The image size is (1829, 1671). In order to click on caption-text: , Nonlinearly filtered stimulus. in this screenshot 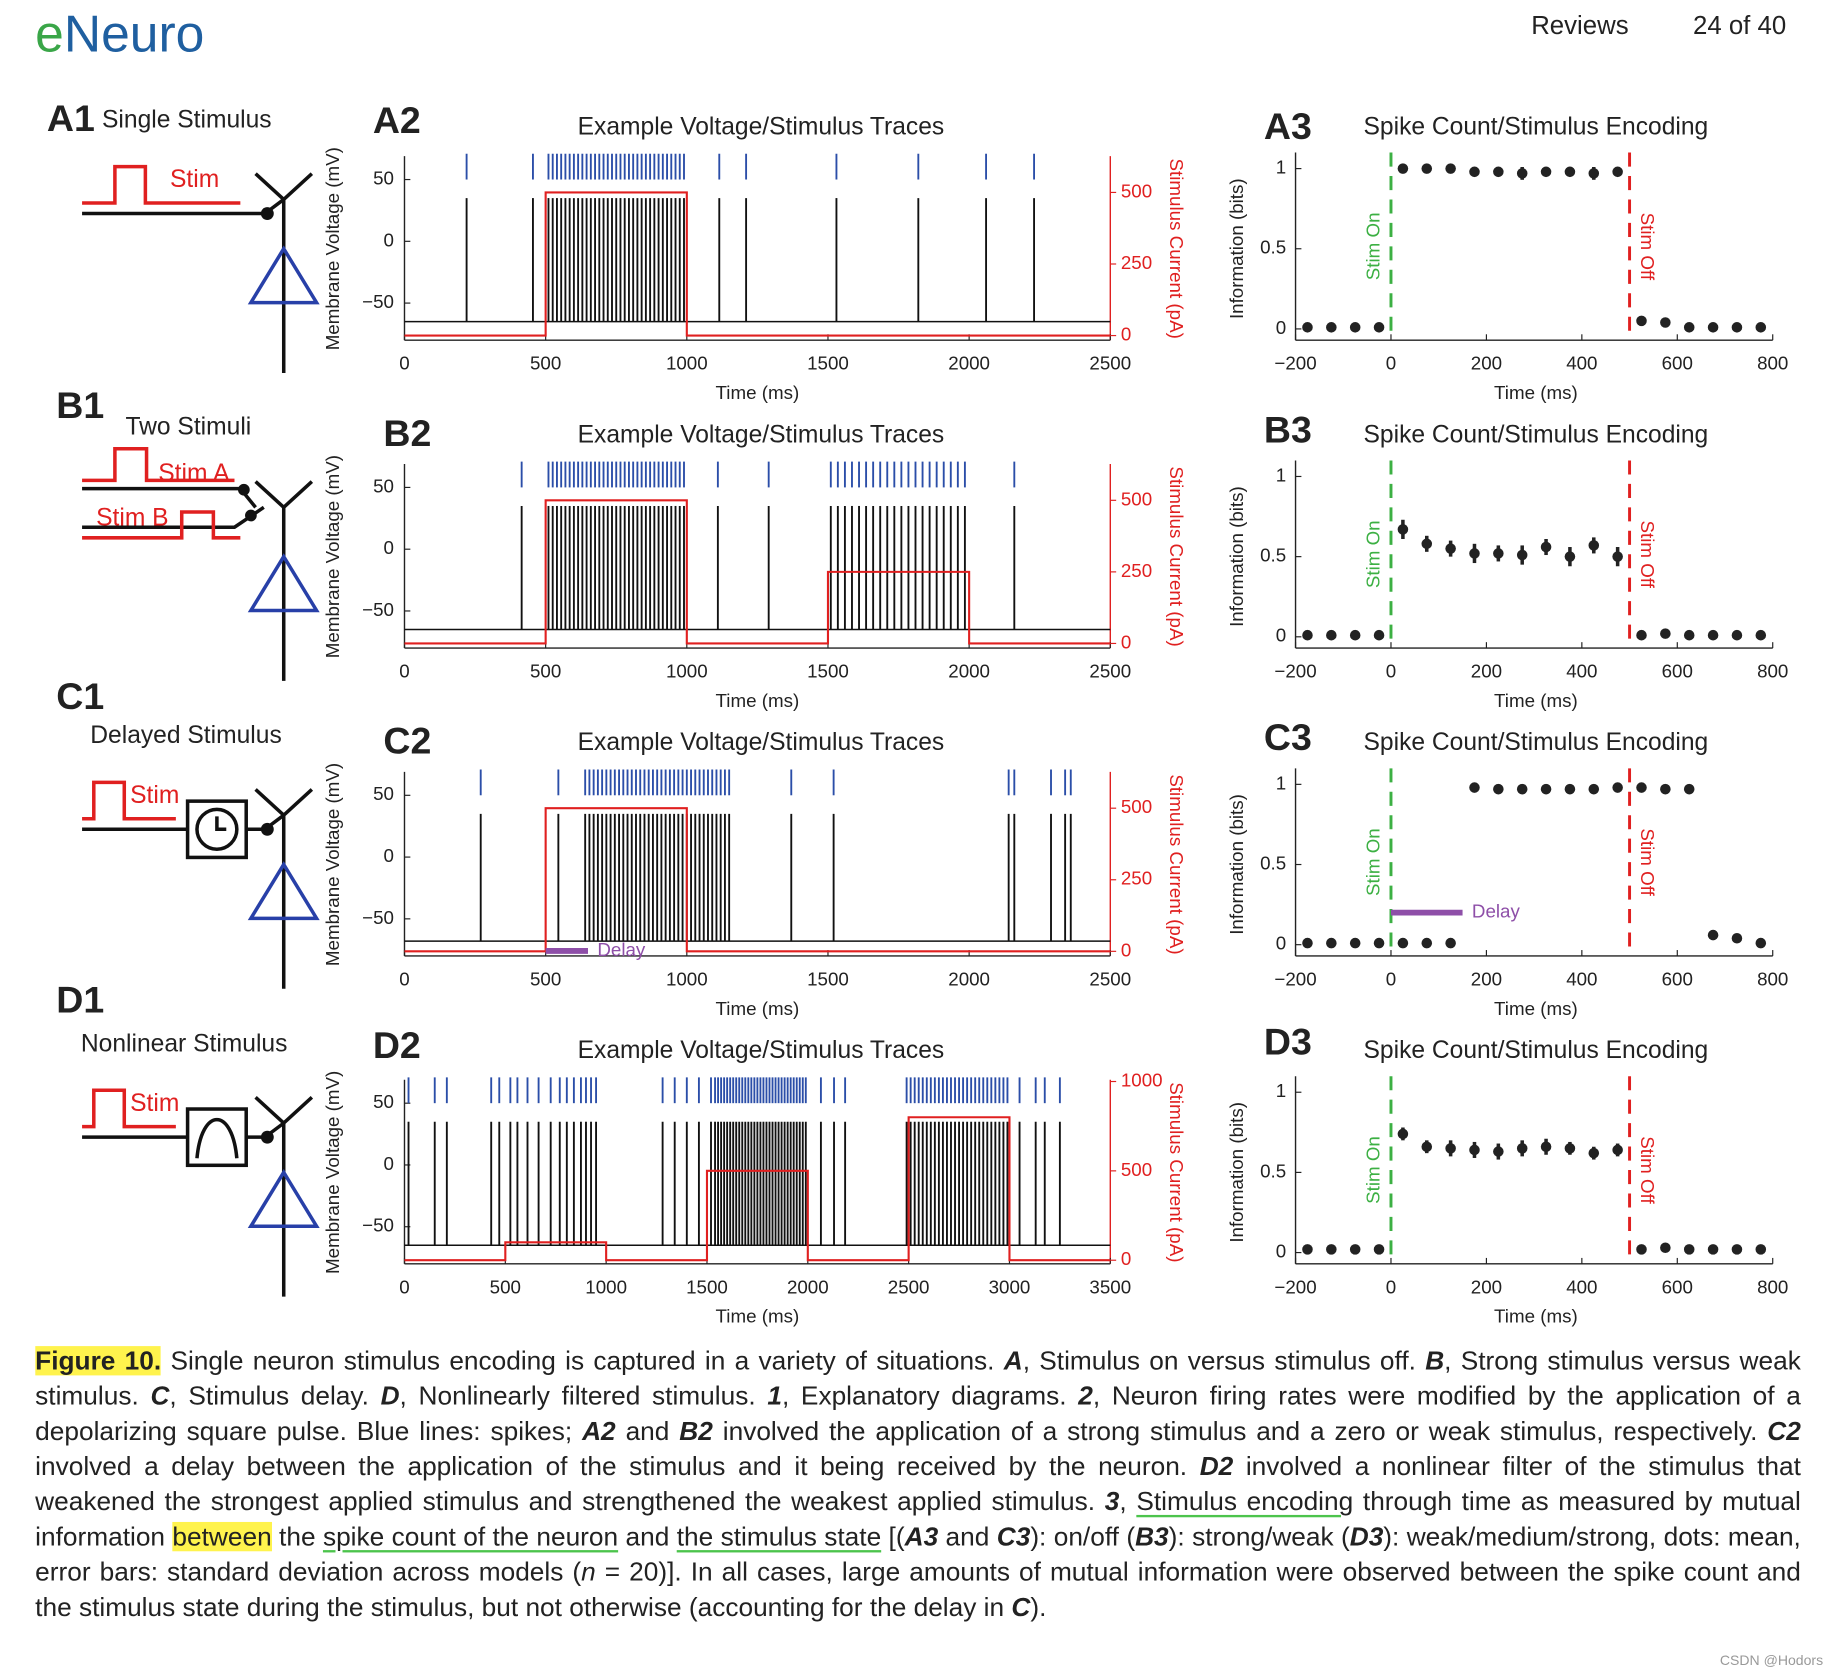, I will do `click(583, 1396)`.